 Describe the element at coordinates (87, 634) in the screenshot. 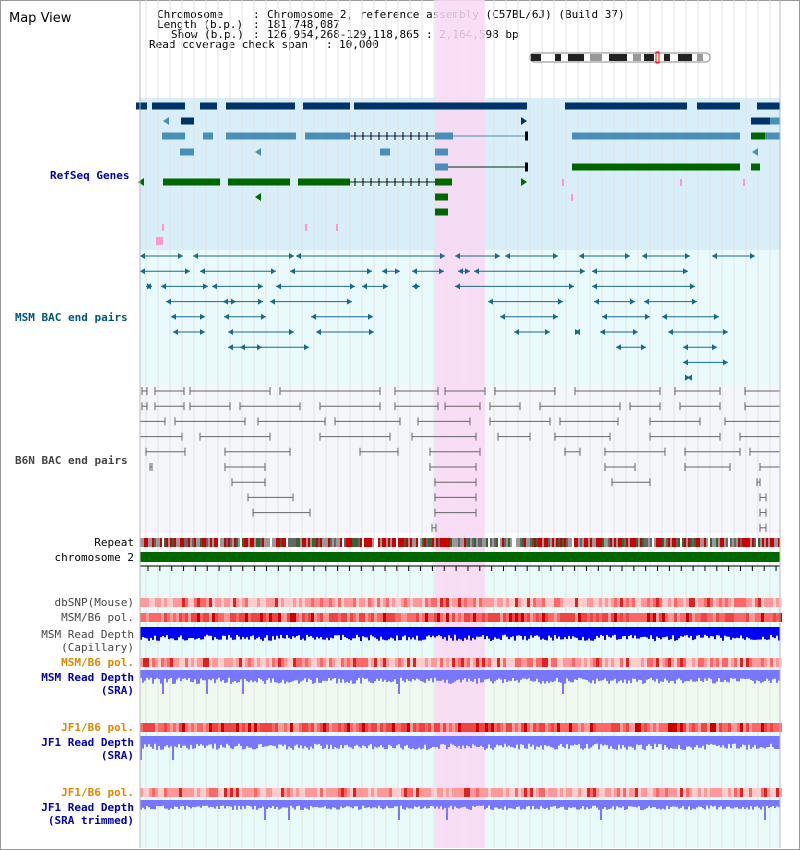

I see `track-label-msm-depth-capillary: MSM Read Depth` at that location.